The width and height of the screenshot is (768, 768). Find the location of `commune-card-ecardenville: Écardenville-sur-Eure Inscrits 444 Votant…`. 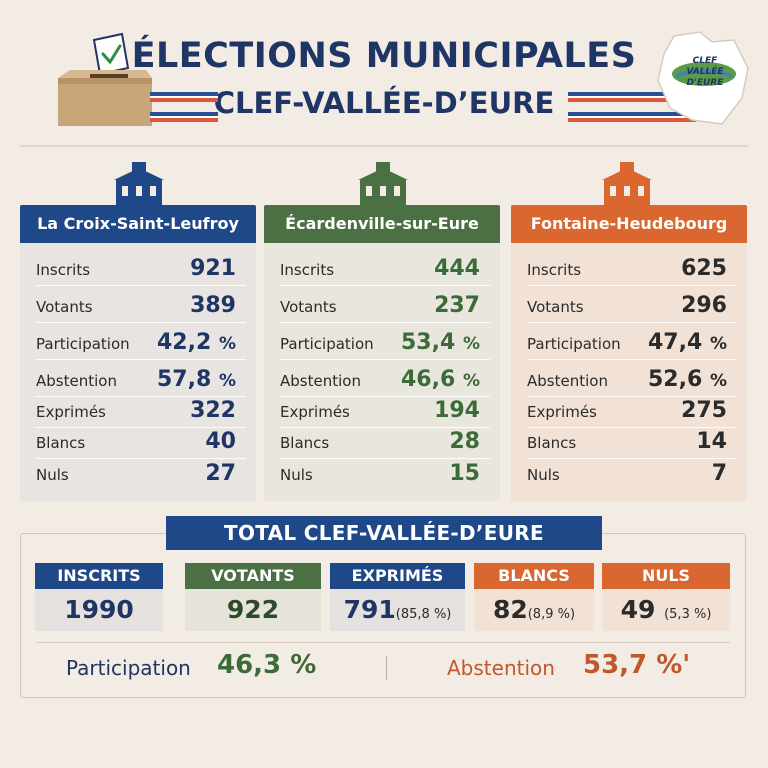

commune-card-ecardenville: Écardenville-sur-Eure Inscrits 444 Votant… is located at coordinates (382, 353).